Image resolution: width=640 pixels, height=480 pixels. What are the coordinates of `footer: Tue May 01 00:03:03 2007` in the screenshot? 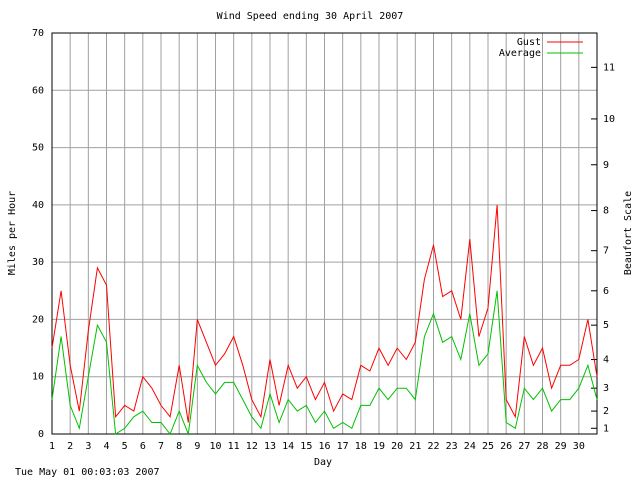 It's located at (87, 472).